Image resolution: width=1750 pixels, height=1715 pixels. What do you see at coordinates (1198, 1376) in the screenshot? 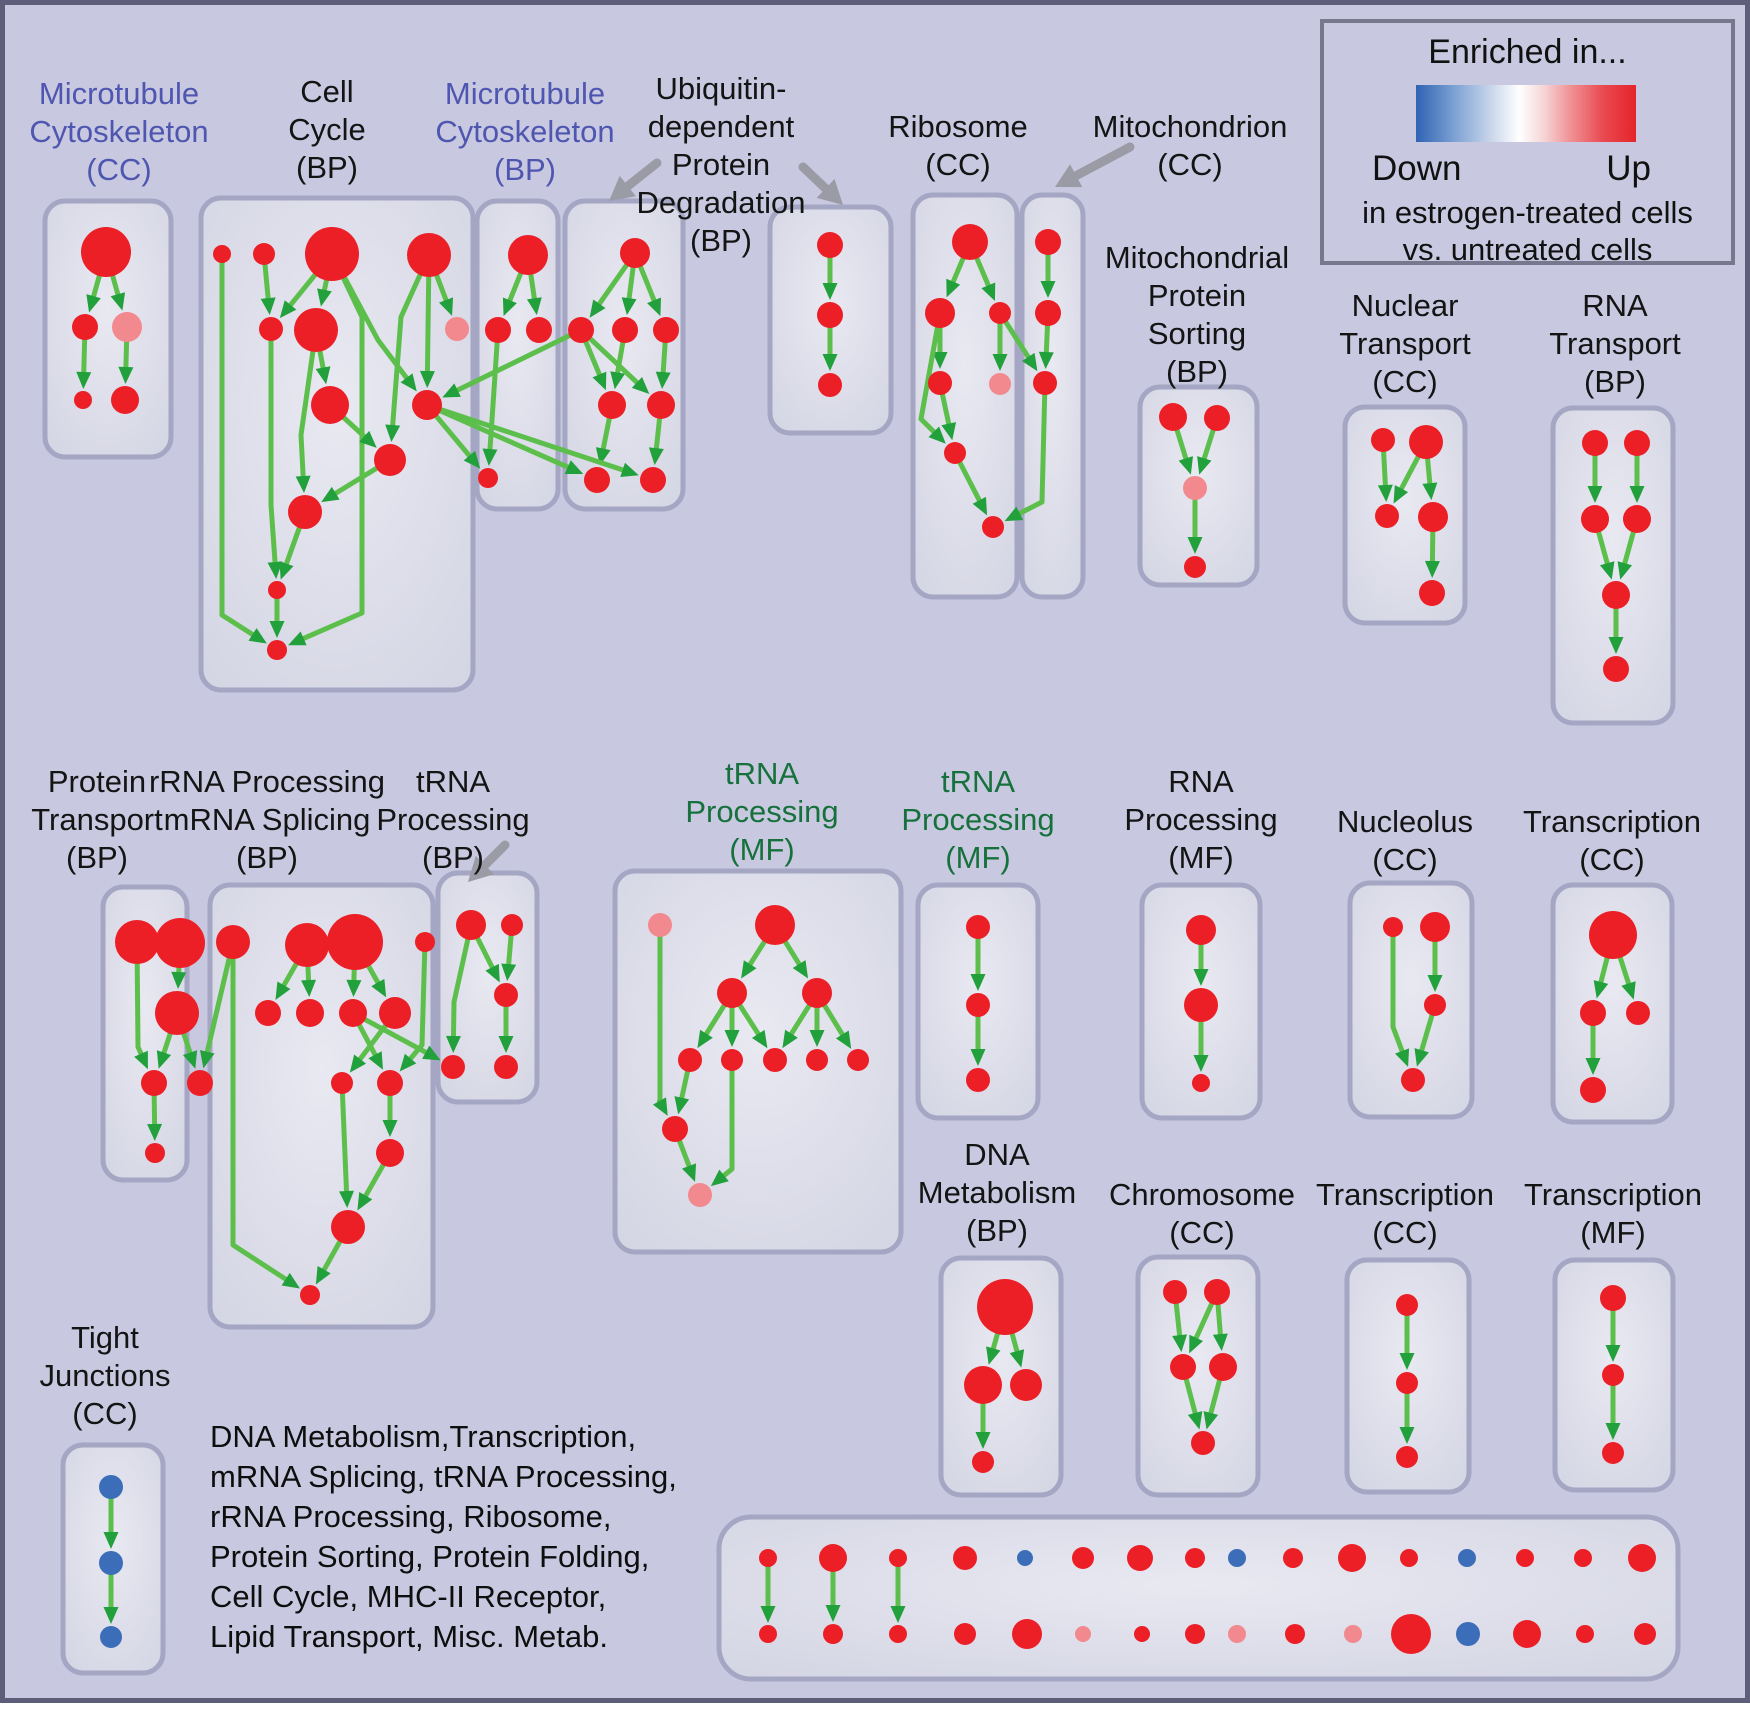
I see `cluster-box-chromosome-cc` at bounding box center [1198, 1376].